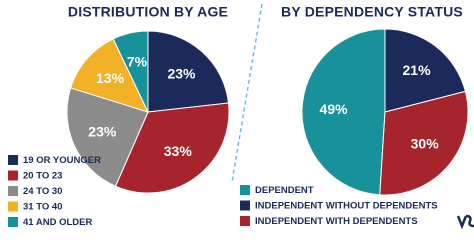 Image resolution: width=474 pixels, height=240 pixels. I want to click on legend-label: INDEPENDENT WITHOUT DEPENDENTS, so click(346, 206).